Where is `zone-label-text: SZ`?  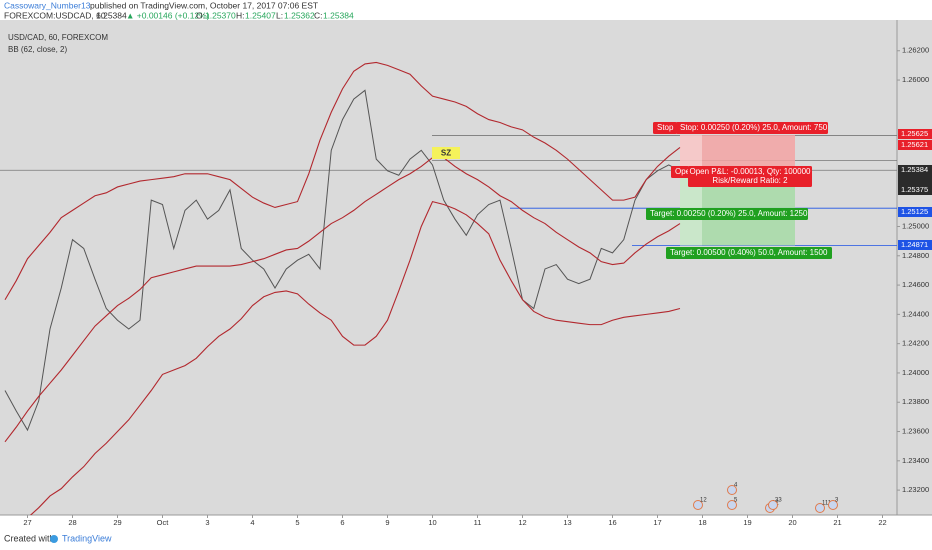
zone-label-text: SZ is located at coordinates (446, 153).